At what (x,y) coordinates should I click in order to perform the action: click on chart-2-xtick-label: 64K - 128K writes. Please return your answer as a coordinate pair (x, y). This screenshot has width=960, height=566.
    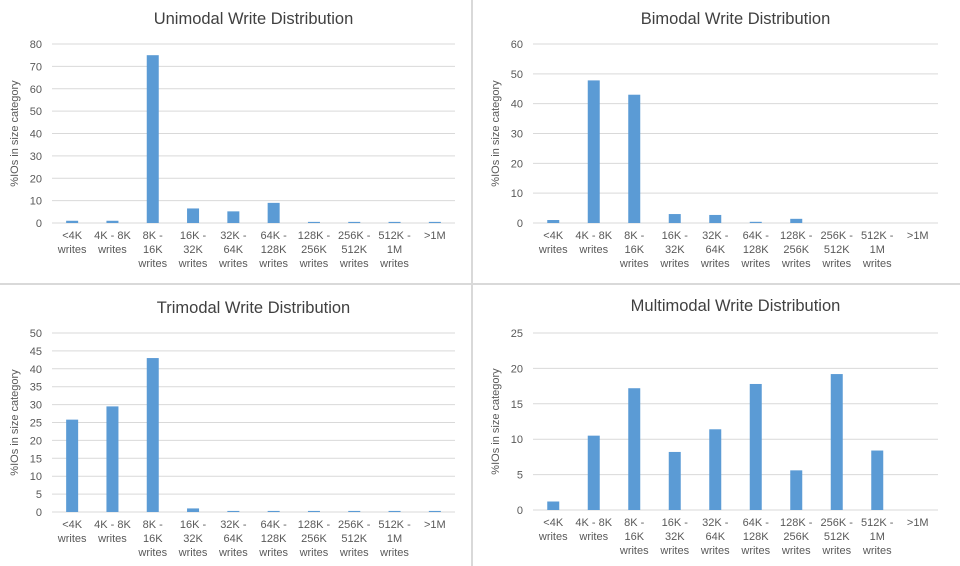
    Looking at the image, I should click on (755, 250).